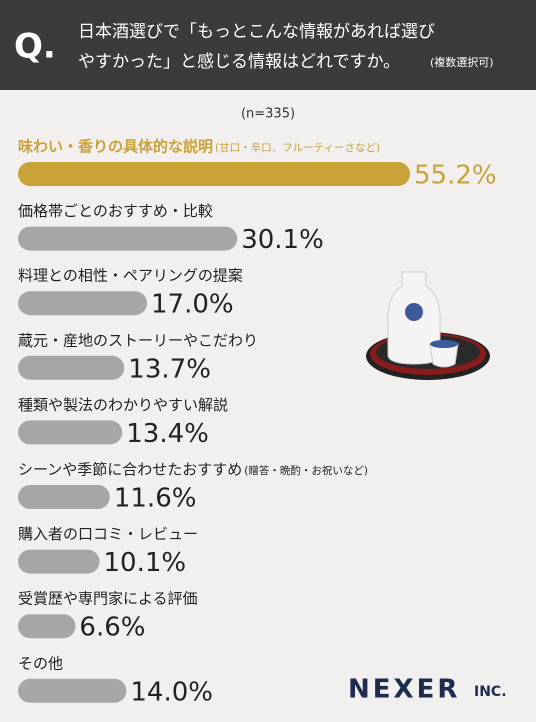 The width and height of the screenshot is (536, 722). Describe the element at coordinates (462, 62) in the screenshot. I see `title-note: (複数選択可)` at that location.